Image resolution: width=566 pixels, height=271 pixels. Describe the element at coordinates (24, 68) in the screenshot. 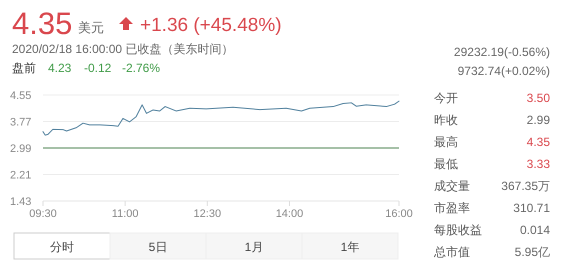

I see `text: 盘前` at that location.